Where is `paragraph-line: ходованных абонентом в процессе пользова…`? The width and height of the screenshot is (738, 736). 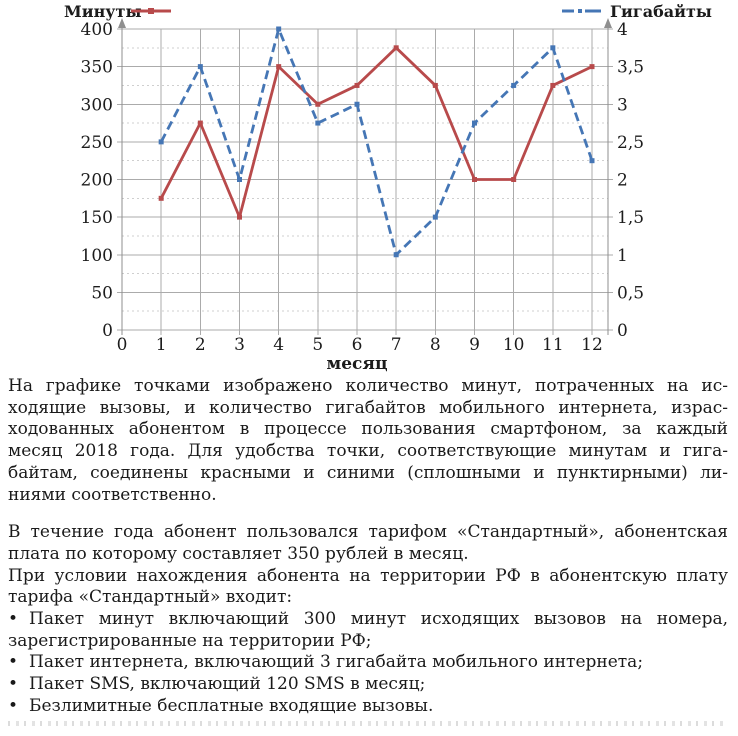 paragraph-line: ходованных абонентом в процессе пользова… is located at coordinates (368, 429).